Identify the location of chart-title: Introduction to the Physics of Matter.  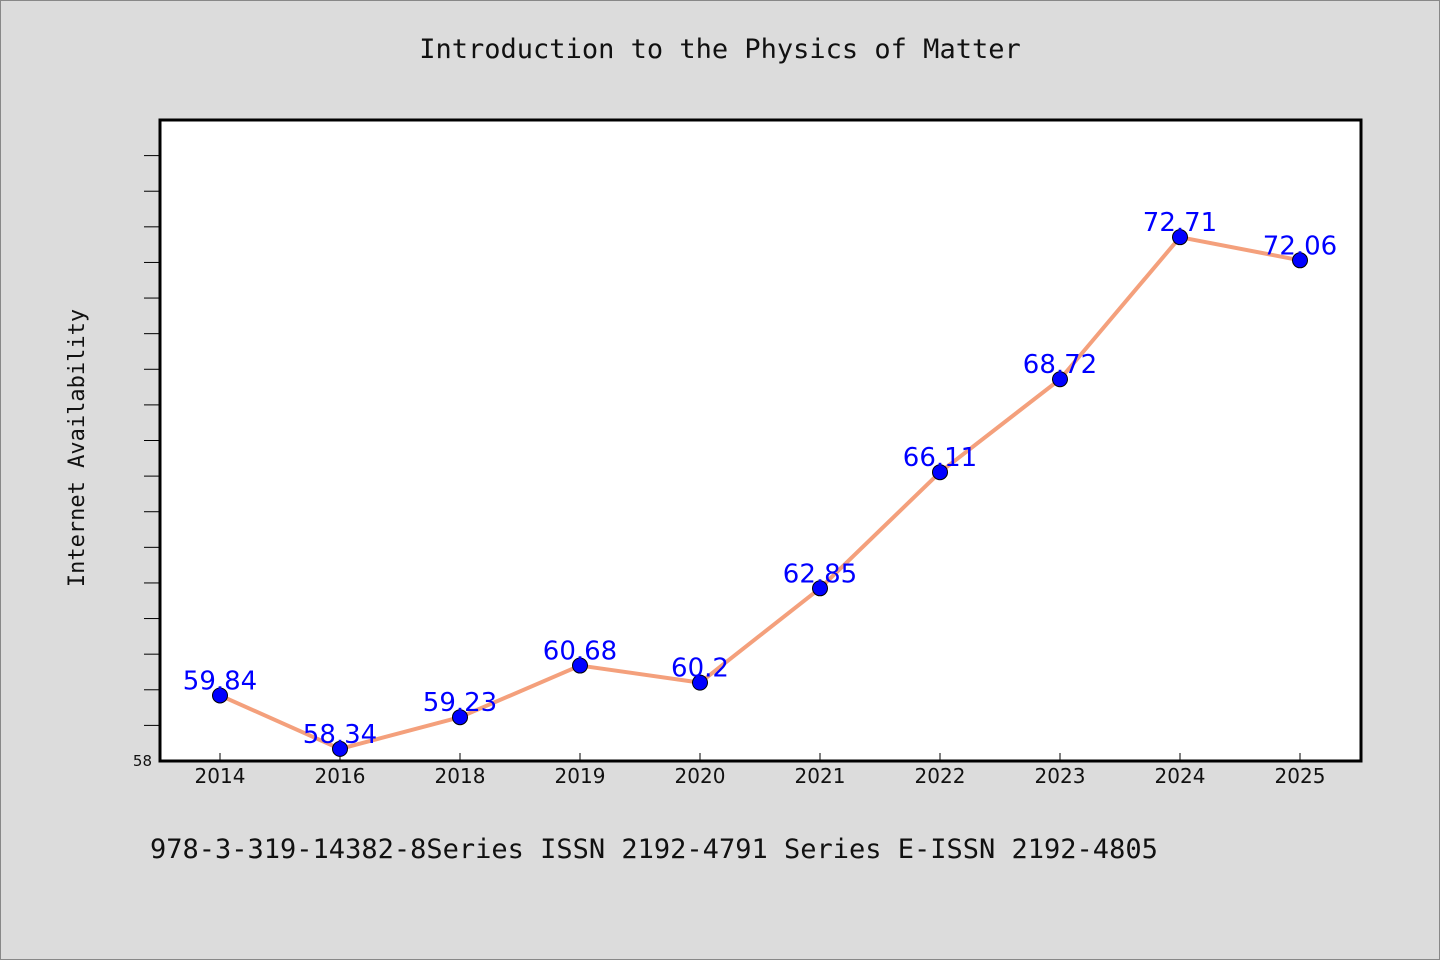
(720, 49).